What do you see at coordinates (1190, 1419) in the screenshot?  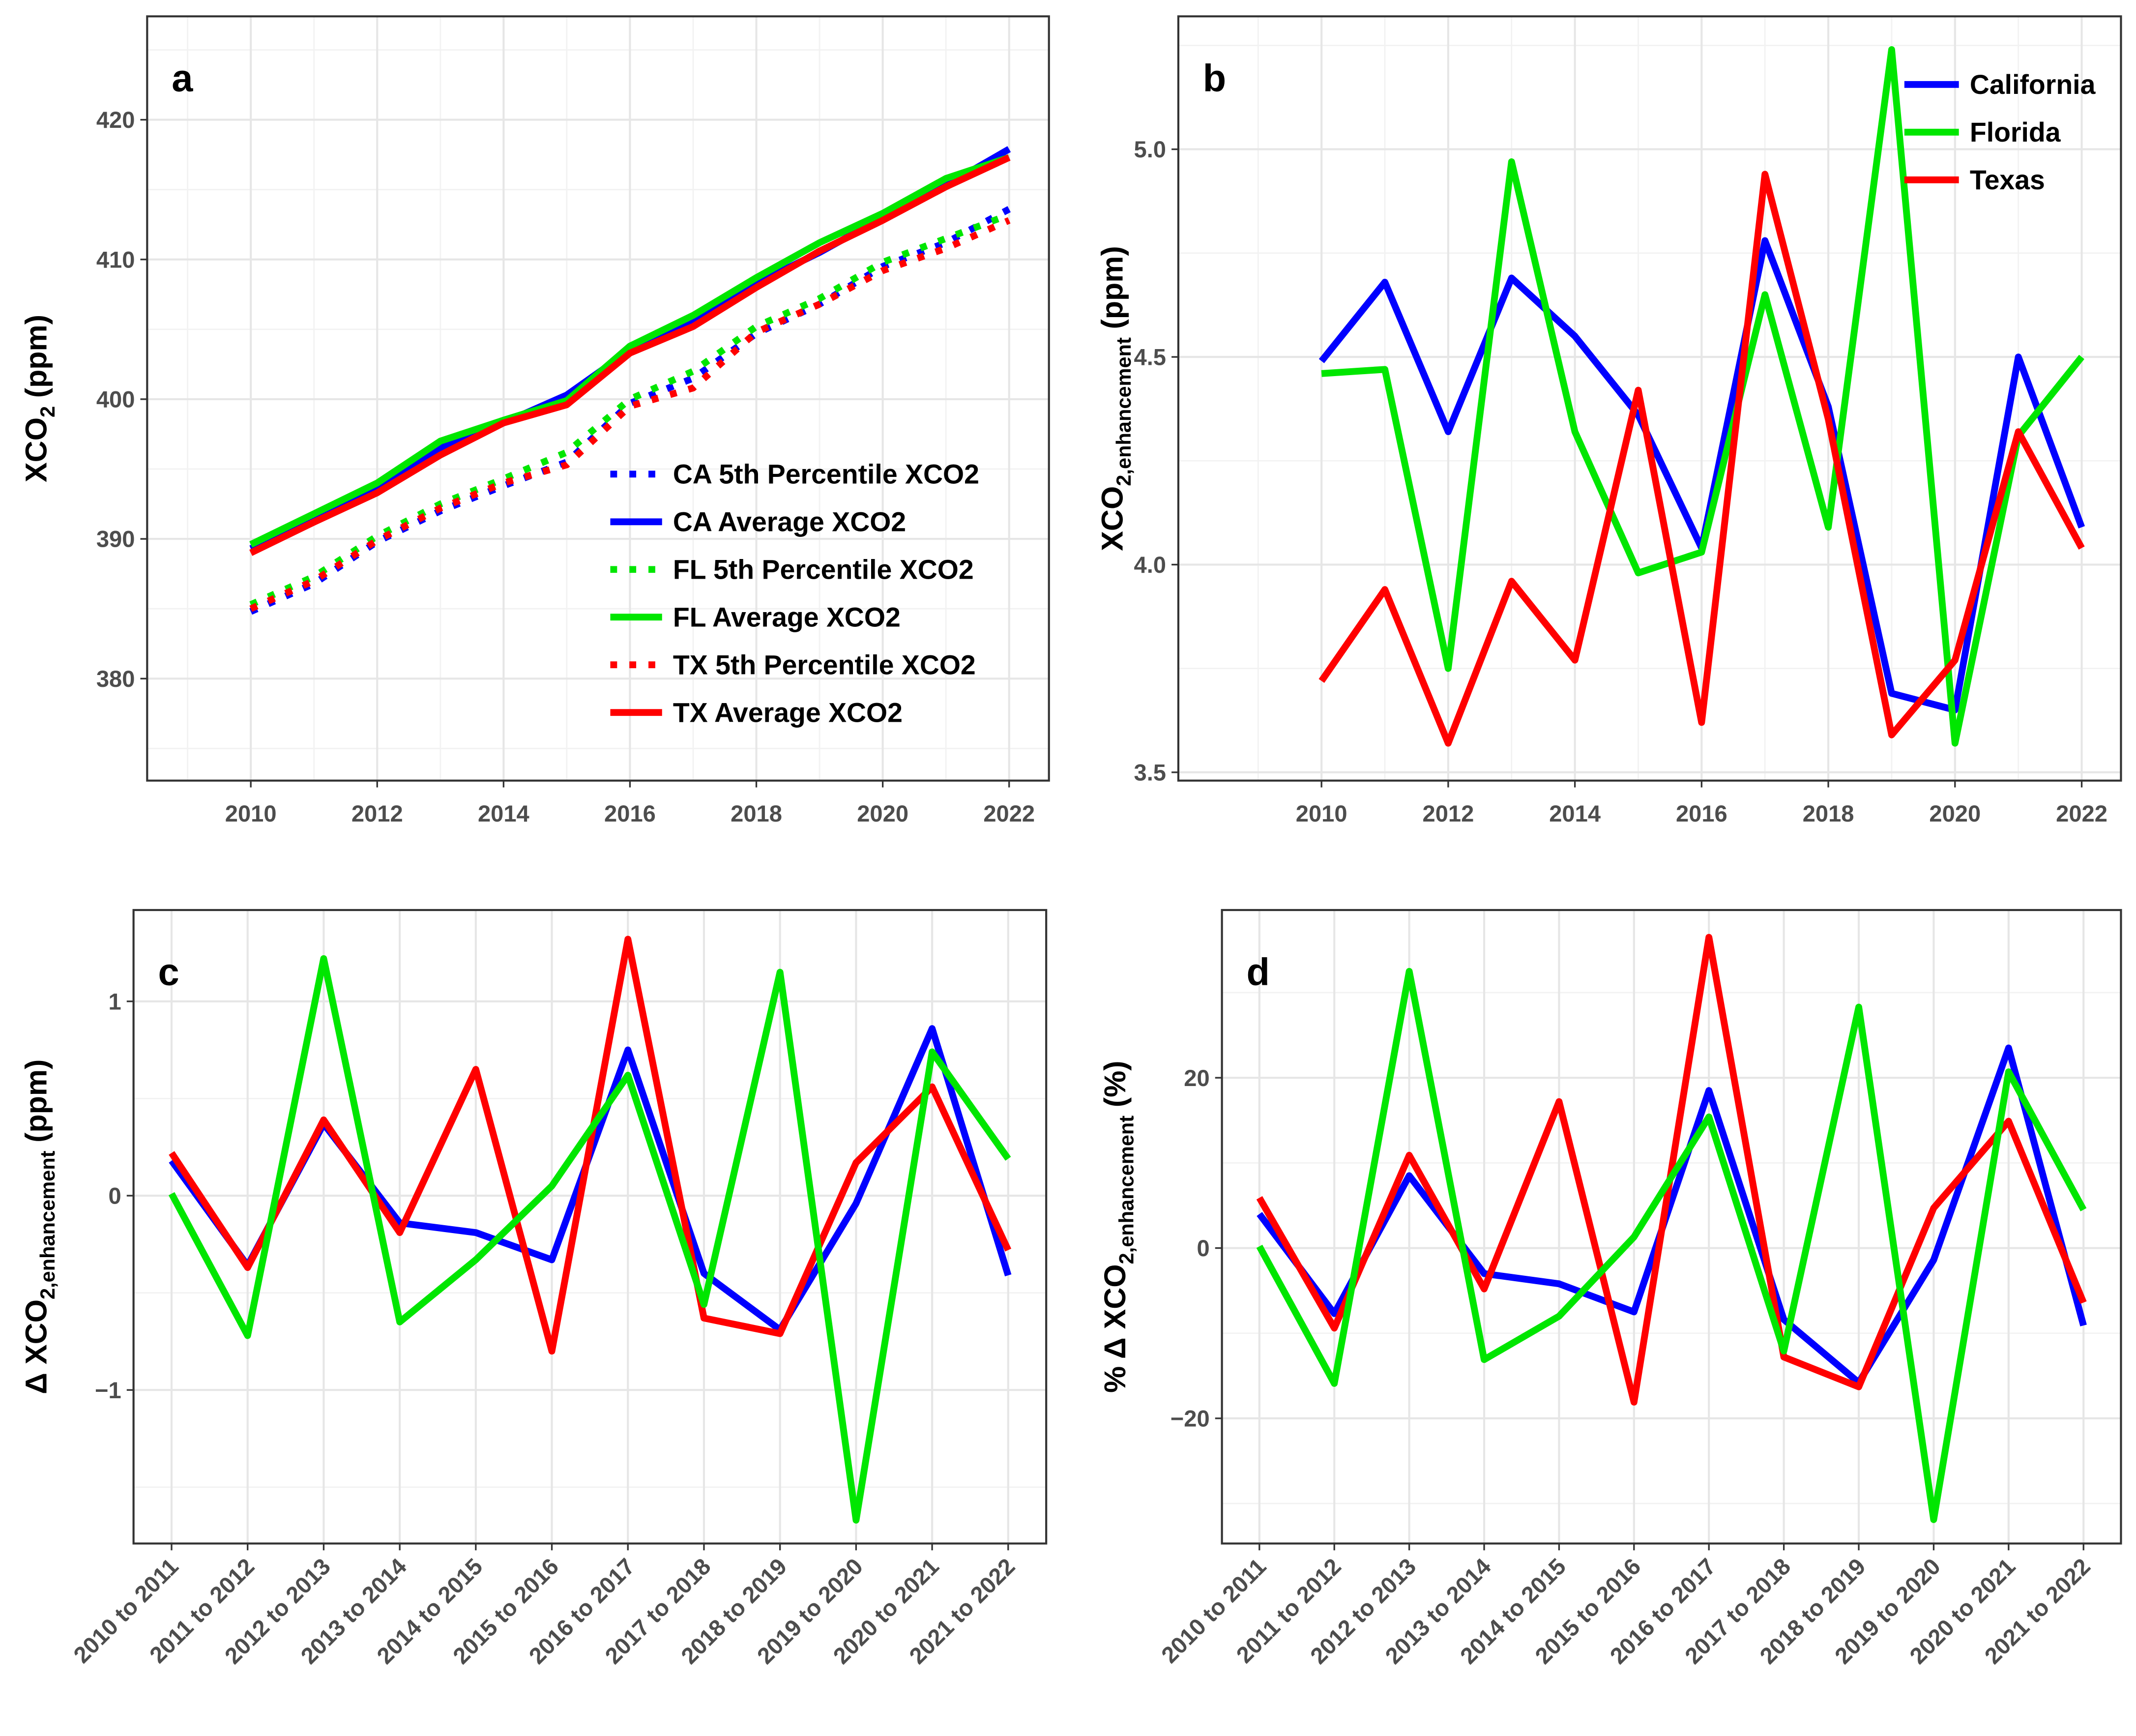 I see `y-tick-label: −20` at bounding box center [1190, 1419].